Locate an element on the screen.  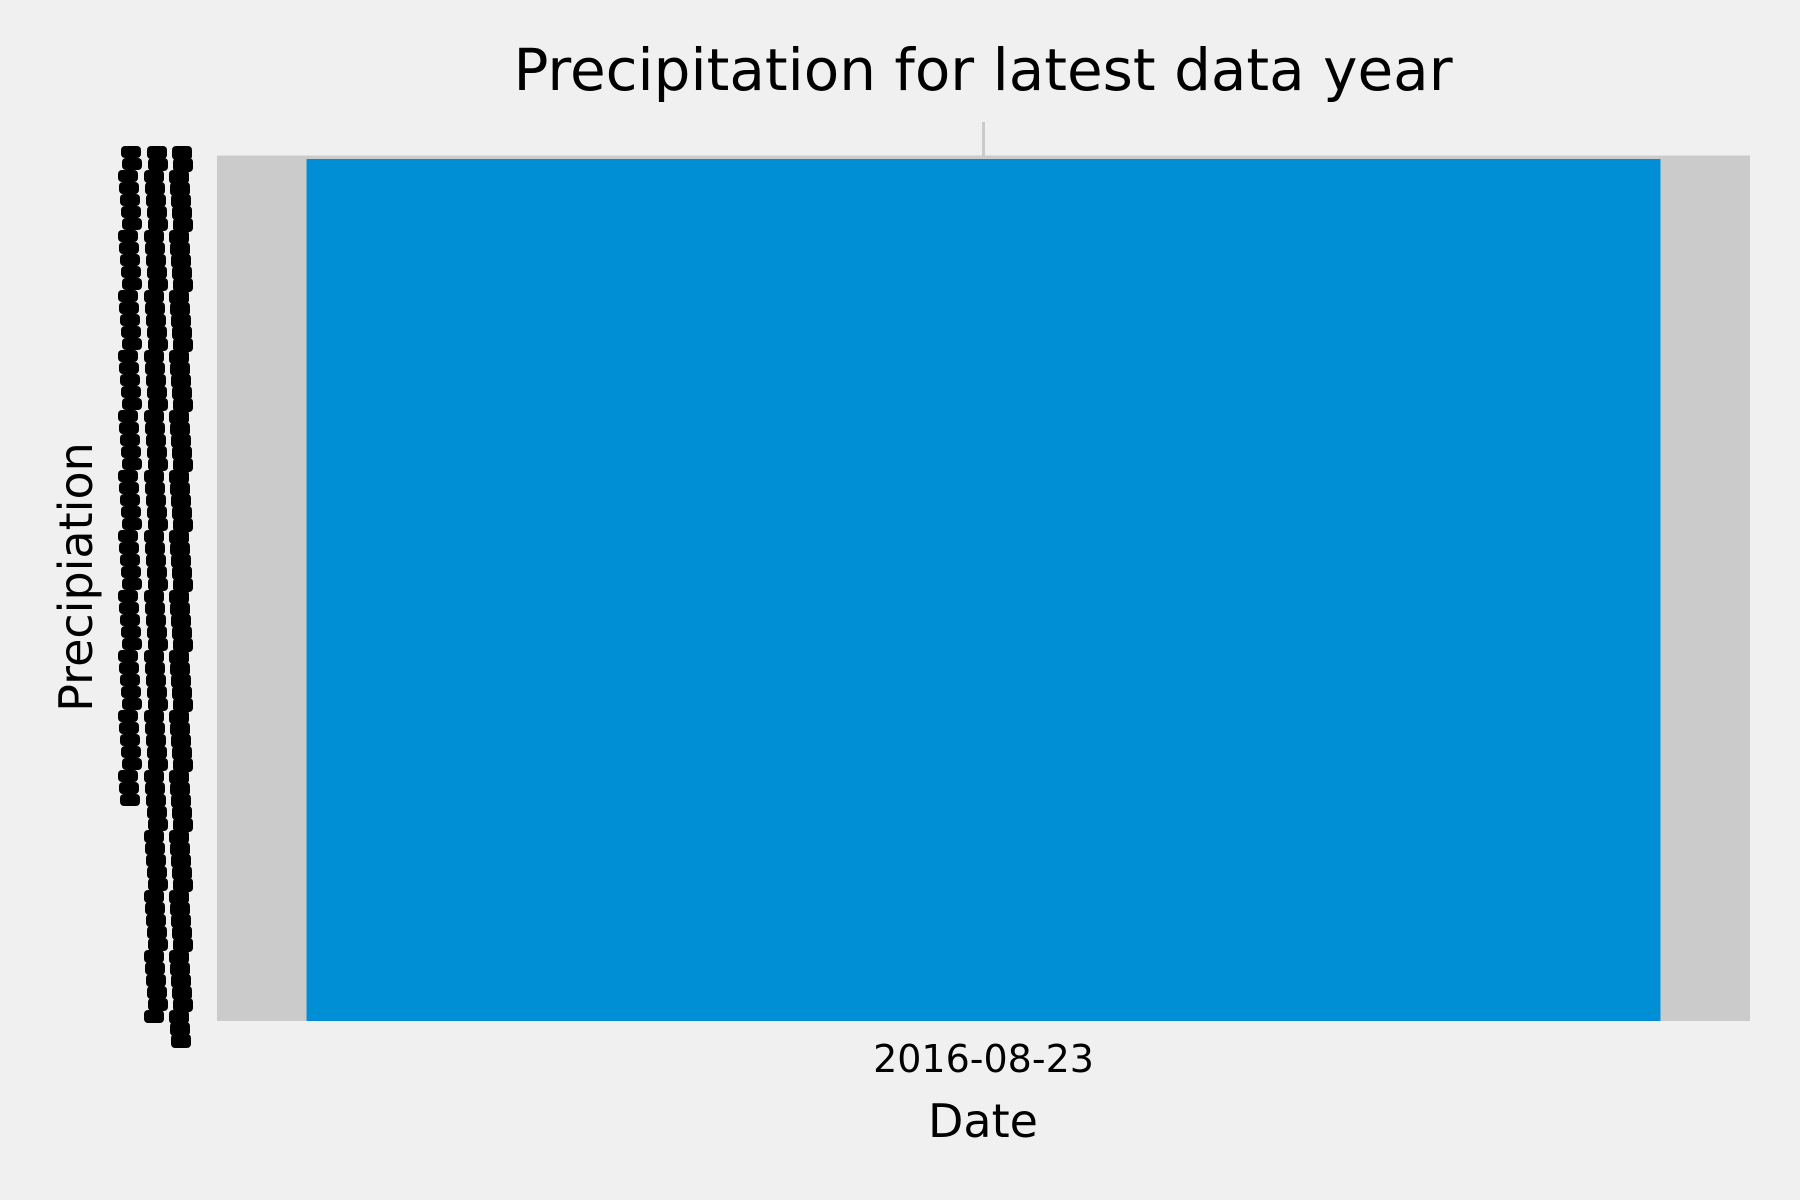
x-axis-label: Date is located at coordinates (983, 1121).